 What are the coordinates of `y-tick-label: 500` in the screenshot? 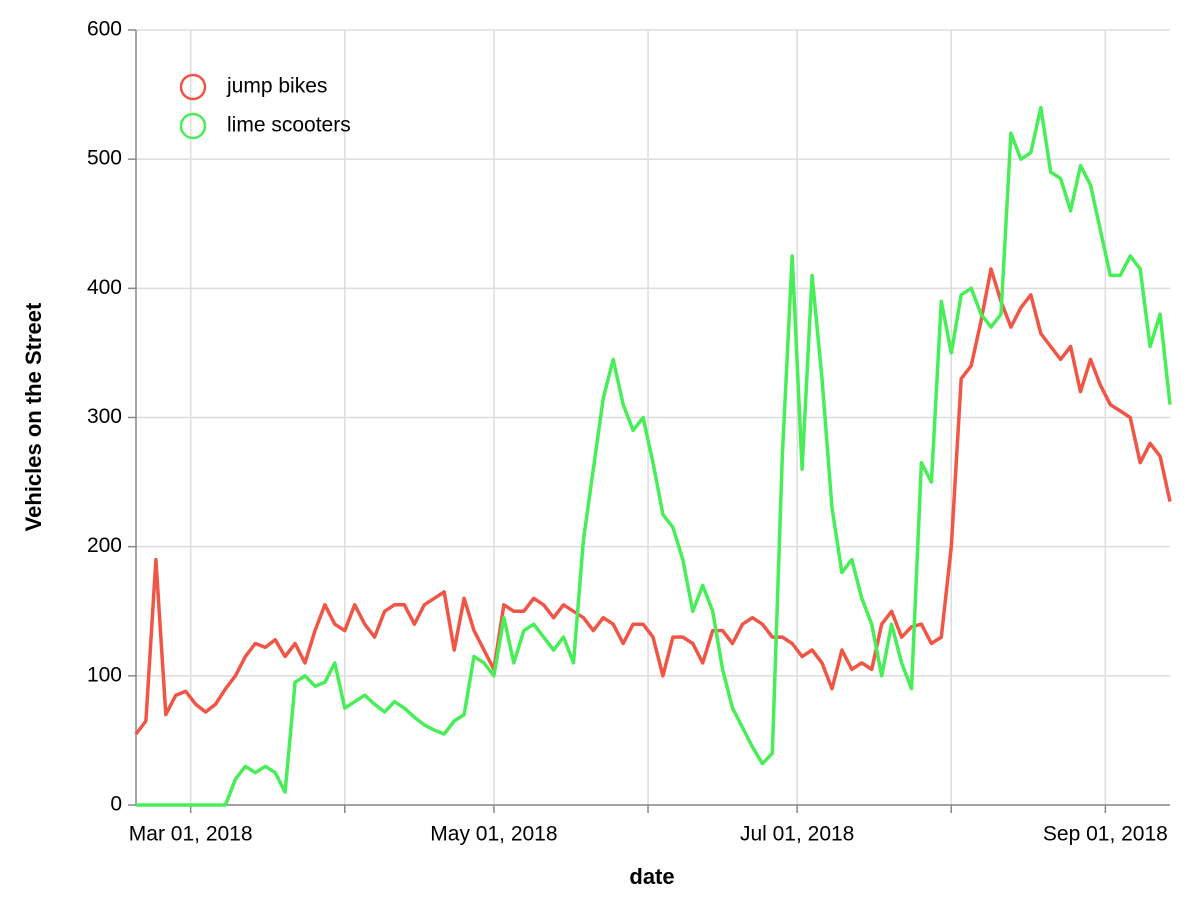 It's located at (104, 158).